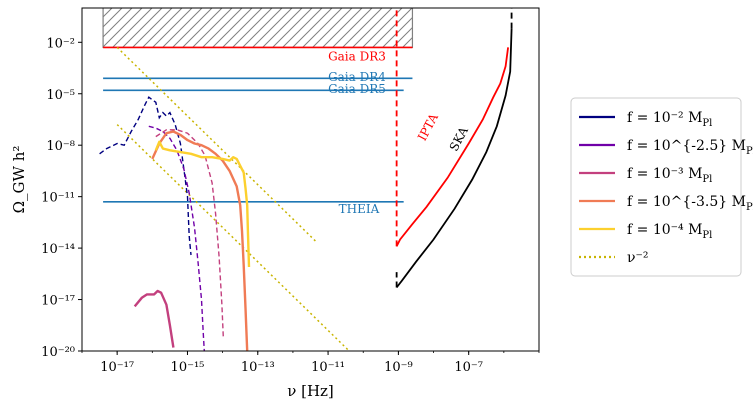  What do you see at coordinates (690, 147) in the screenshot?
I see `legend-label: f = 10^{-2.5} MPl` at bounding box center [690, 147].